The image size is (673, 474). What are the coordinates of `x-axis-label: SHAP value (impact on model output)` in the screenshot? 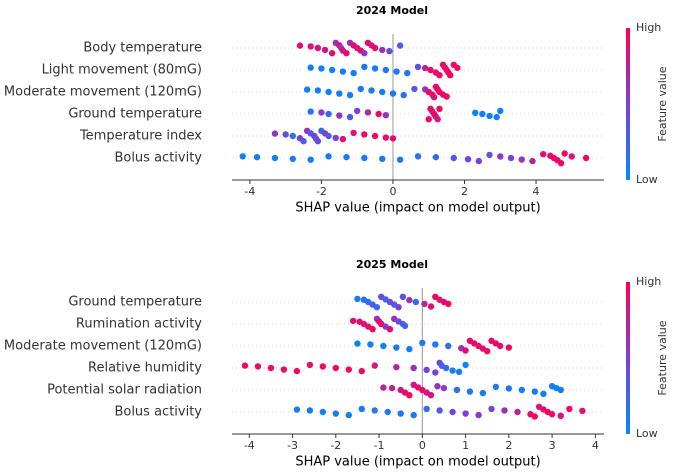 It's located at (417, 462).